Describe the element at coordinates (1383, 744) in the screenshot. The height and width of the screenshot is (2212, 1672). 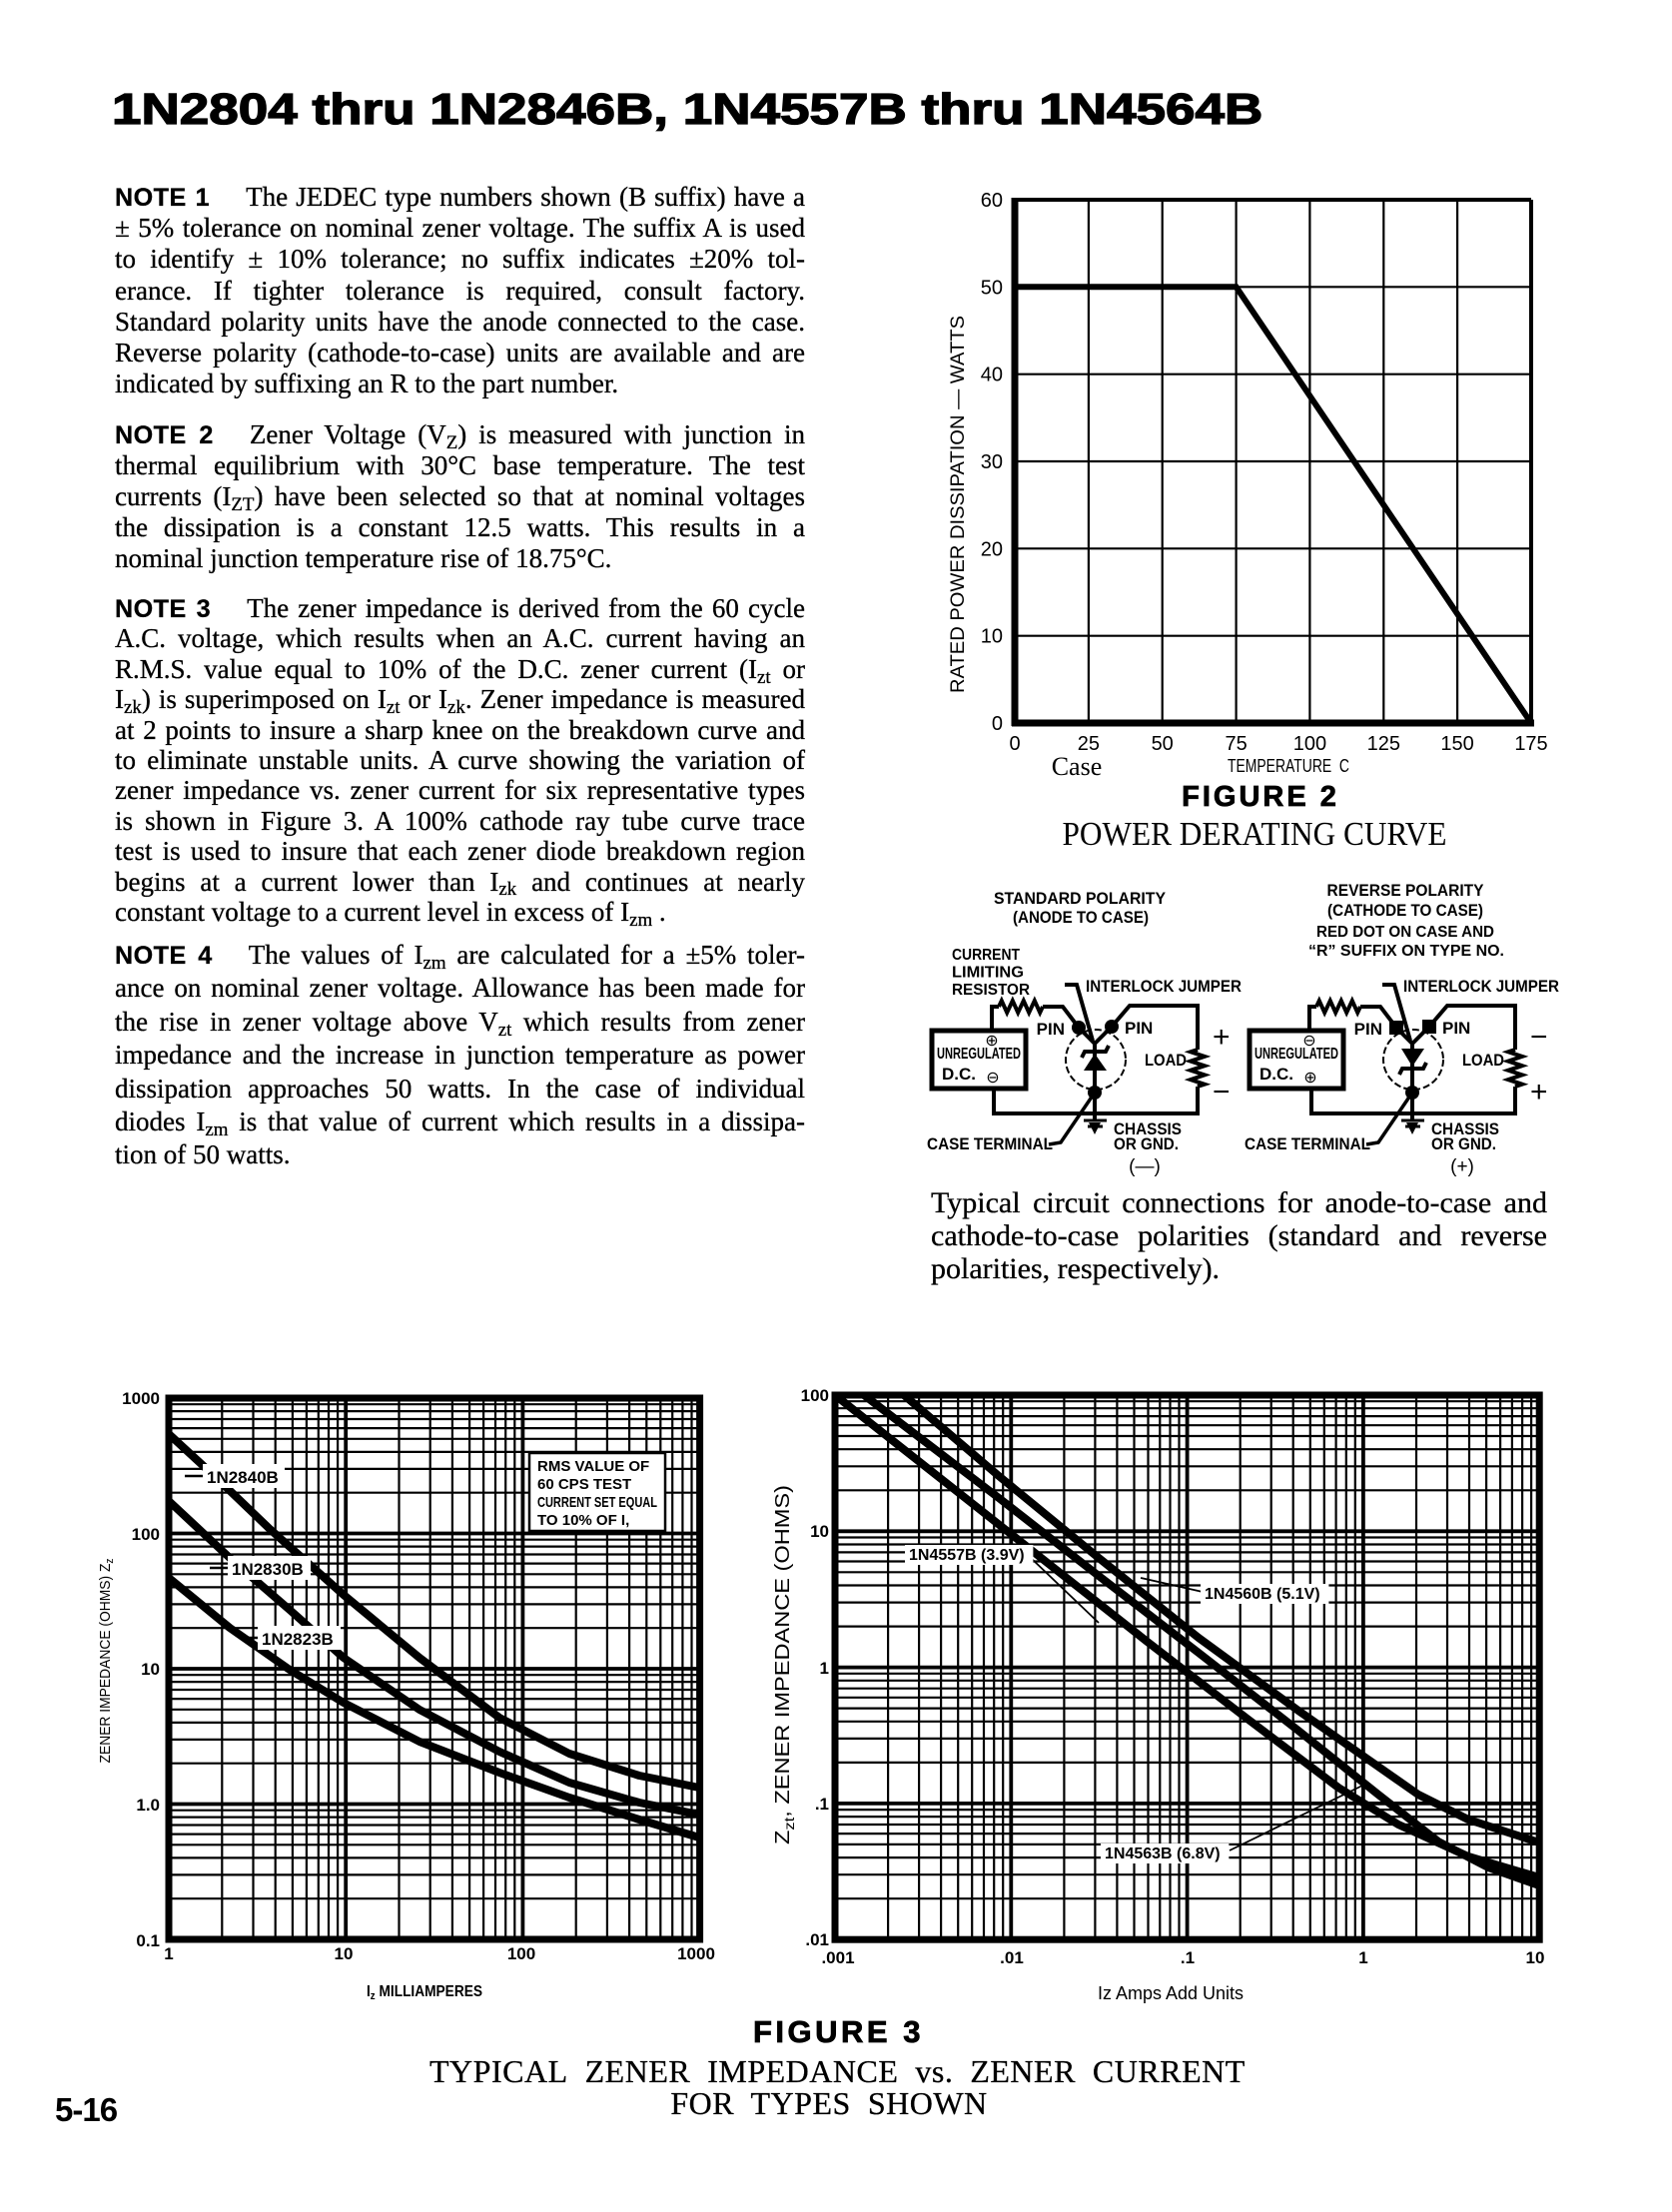
I see `svg-text: 125` at that location.